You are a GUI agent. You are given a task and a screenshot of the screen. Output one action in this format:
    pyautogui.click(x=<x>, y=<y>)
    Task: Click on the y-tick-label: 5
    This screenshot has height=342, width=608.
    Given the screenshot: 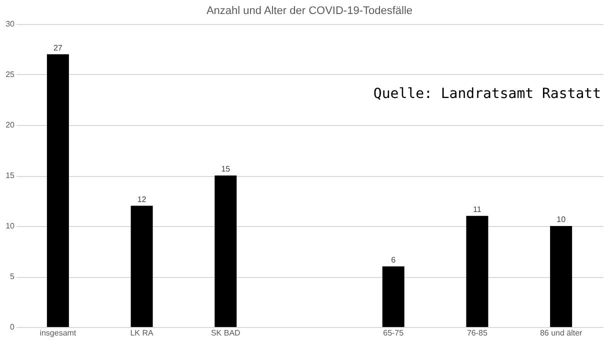 What is the action you would take?
    pyautogui.click(x=13, y=276)
    